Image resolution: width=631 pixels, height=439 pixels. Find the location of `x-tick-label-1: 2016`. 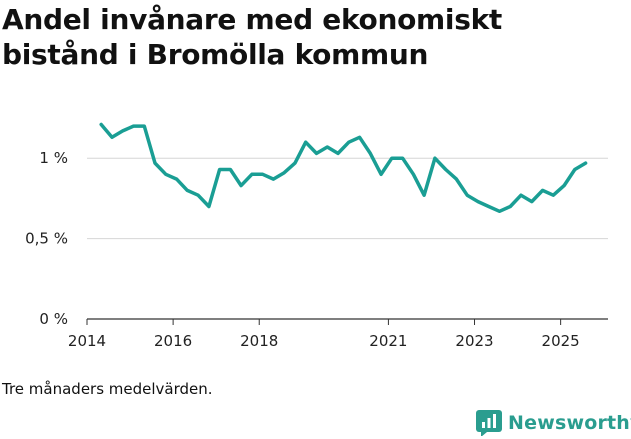

x-tick-label-1: 2016 is located at coordinates (173, 341).